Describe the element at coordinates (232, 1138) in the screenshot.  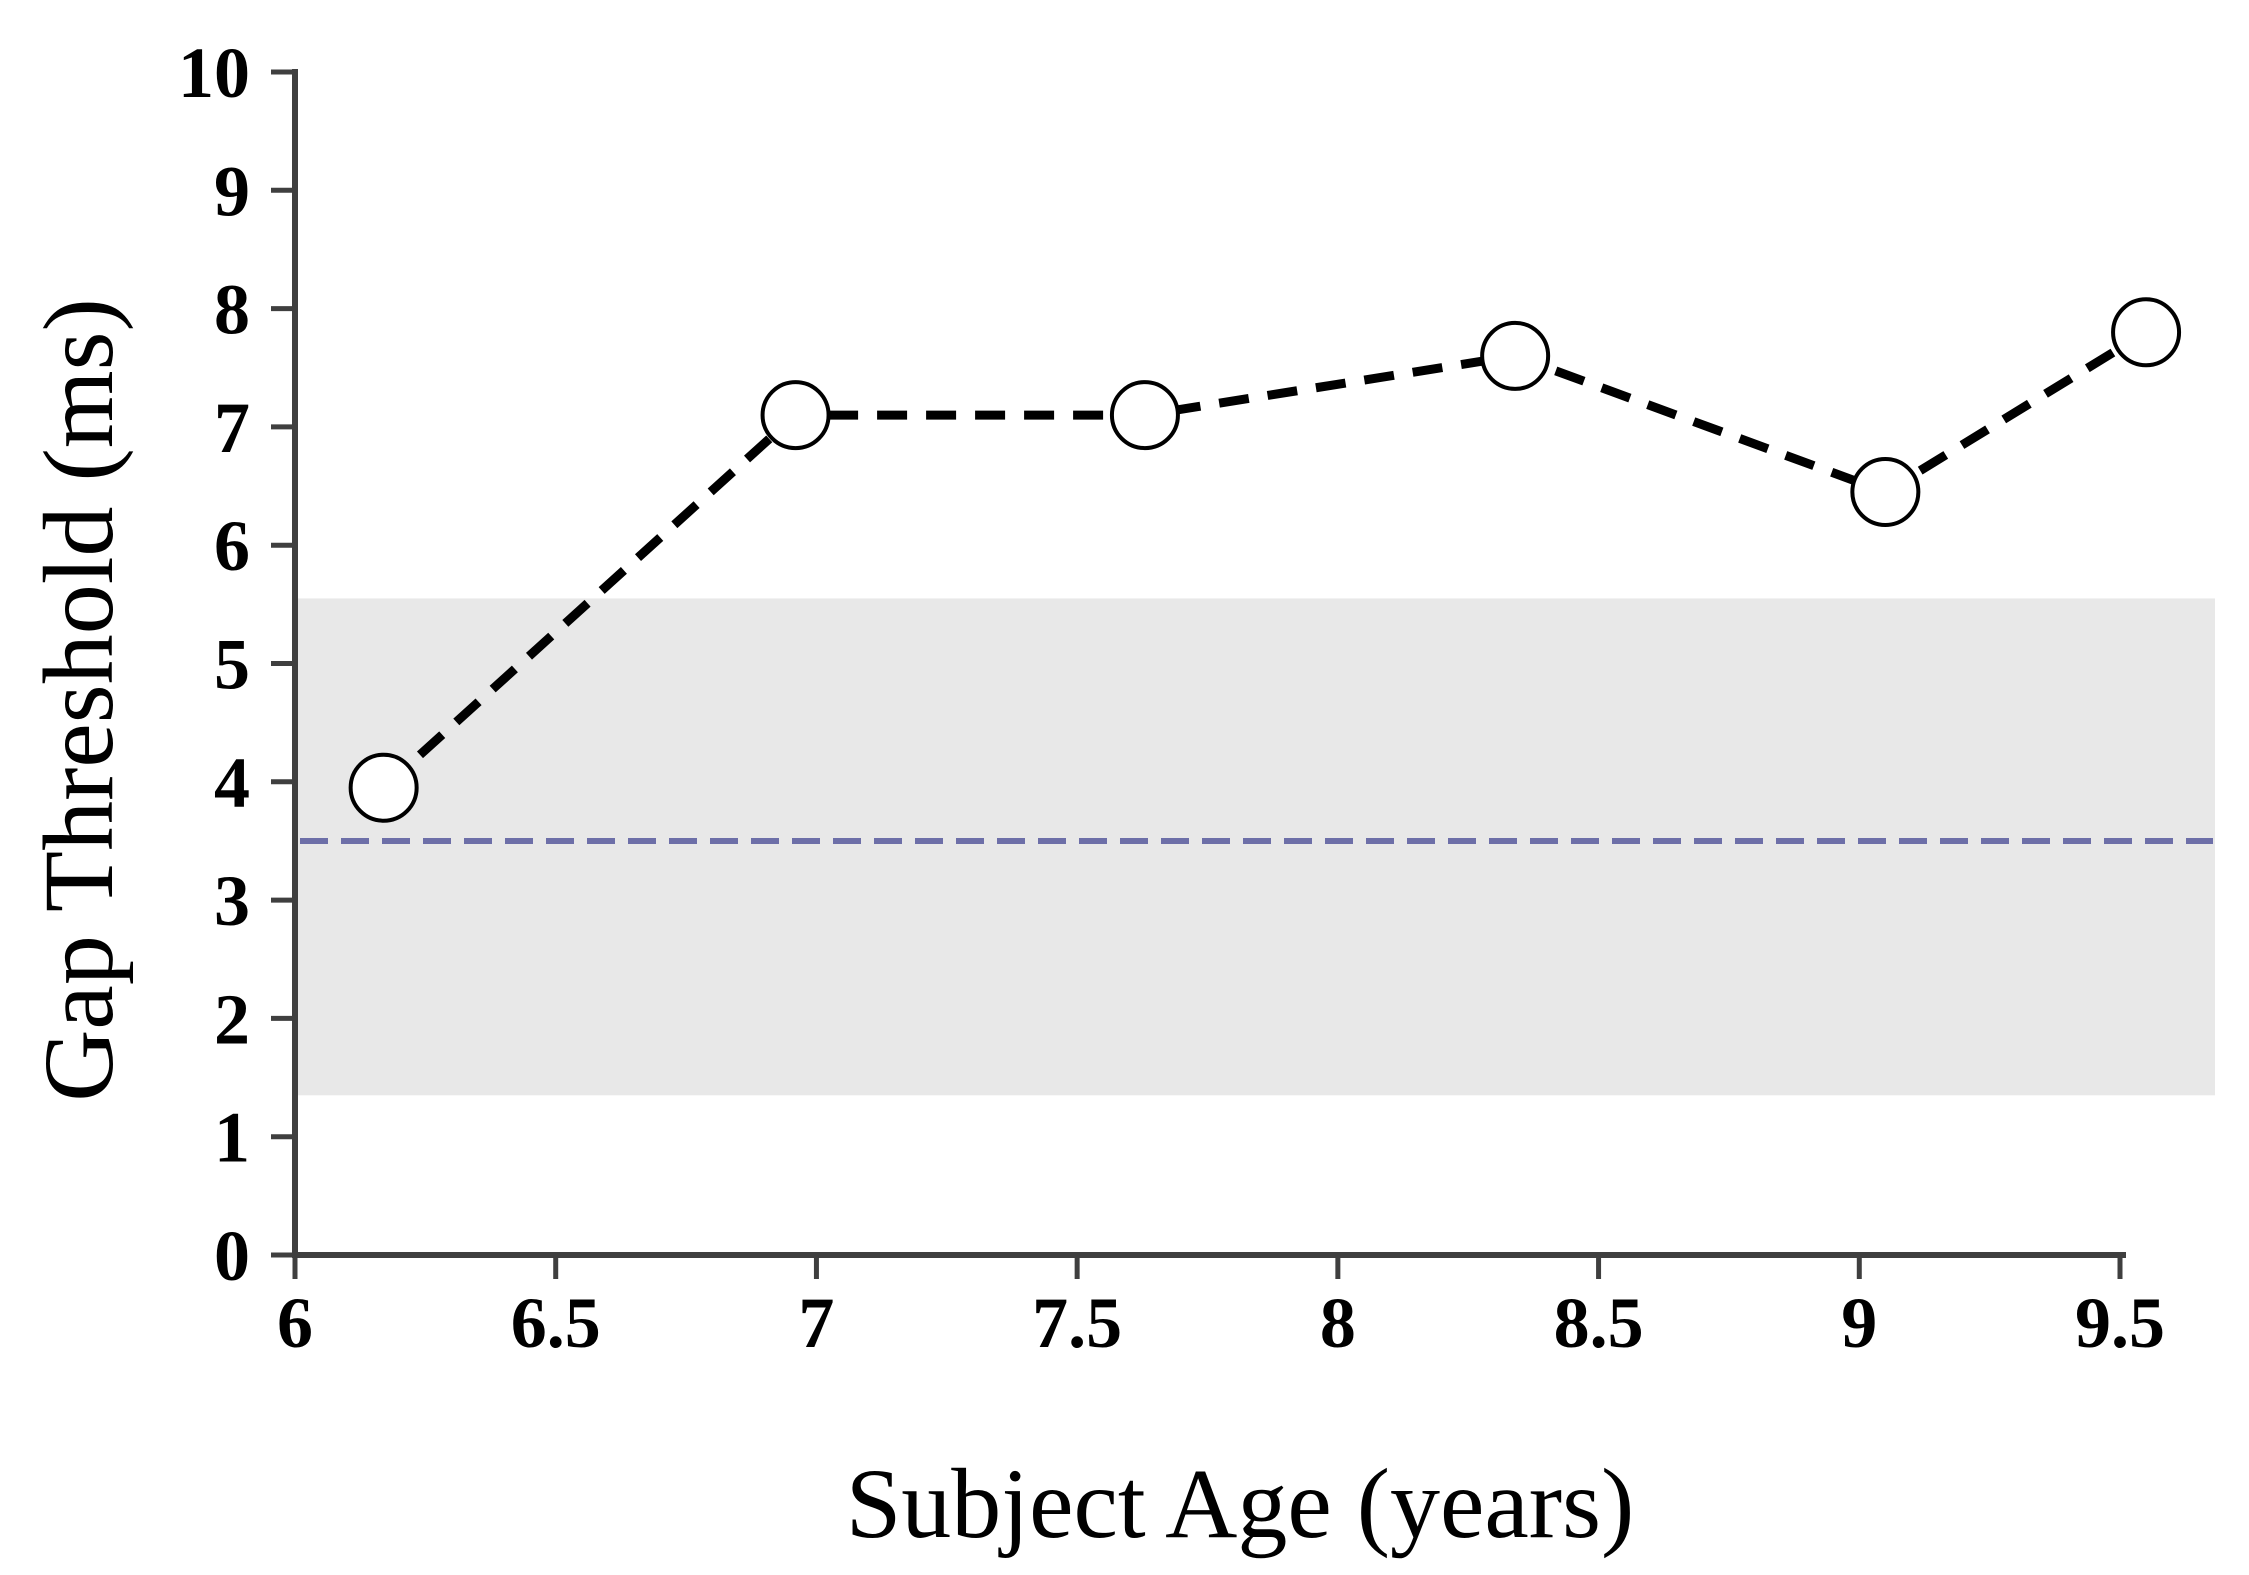
I see `y-tick-label: 1` at that location.